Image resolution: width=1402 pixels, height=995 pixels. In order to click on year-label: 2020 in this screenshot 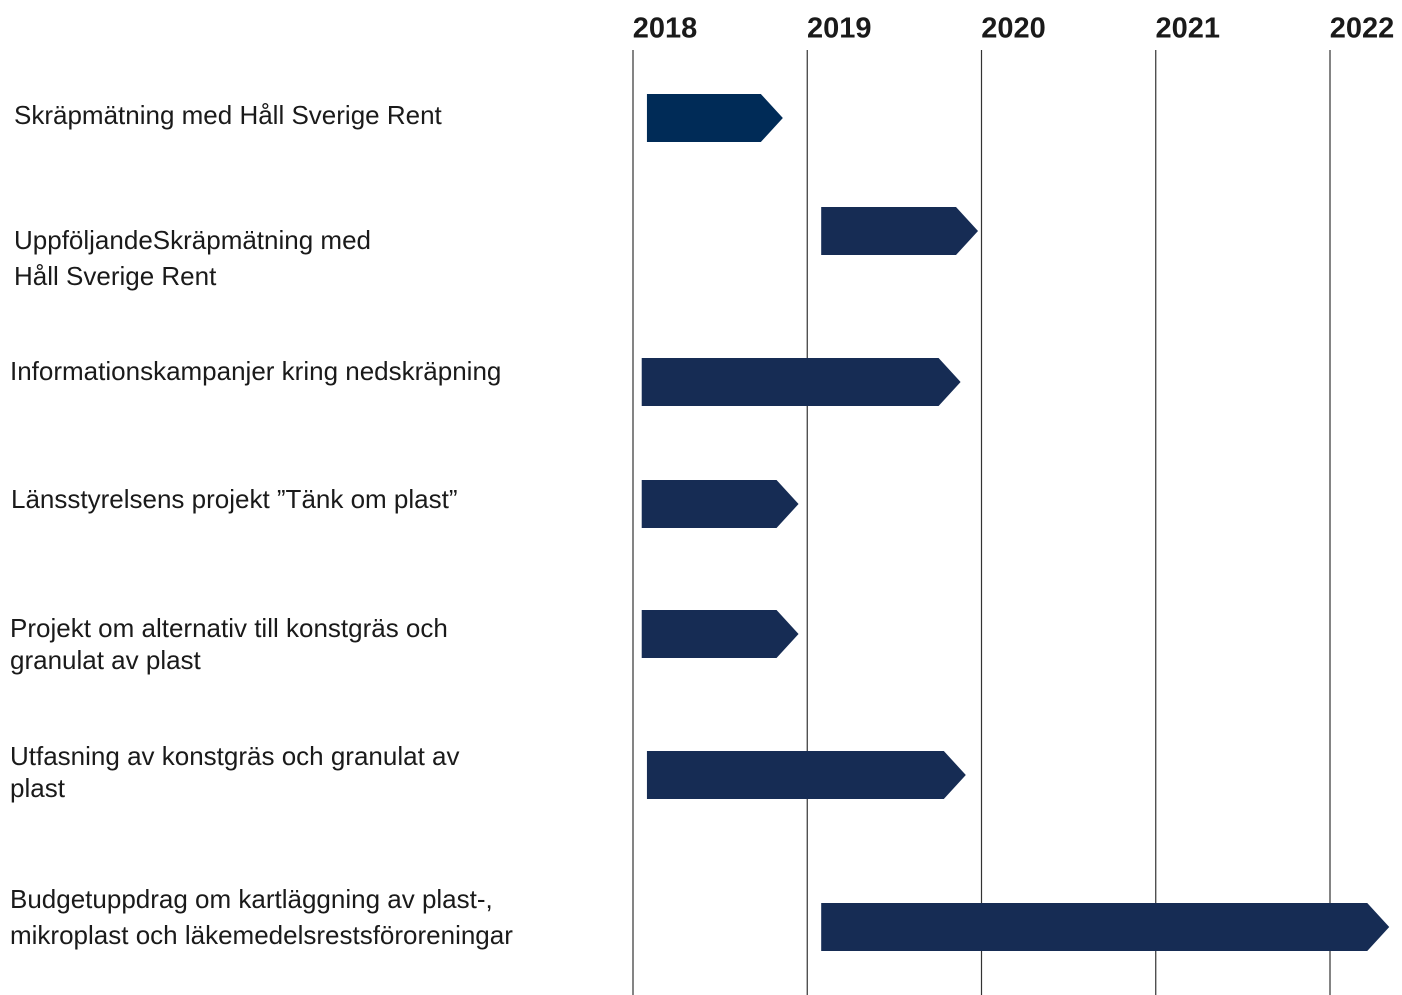, I will do `click(1013, 29)`.